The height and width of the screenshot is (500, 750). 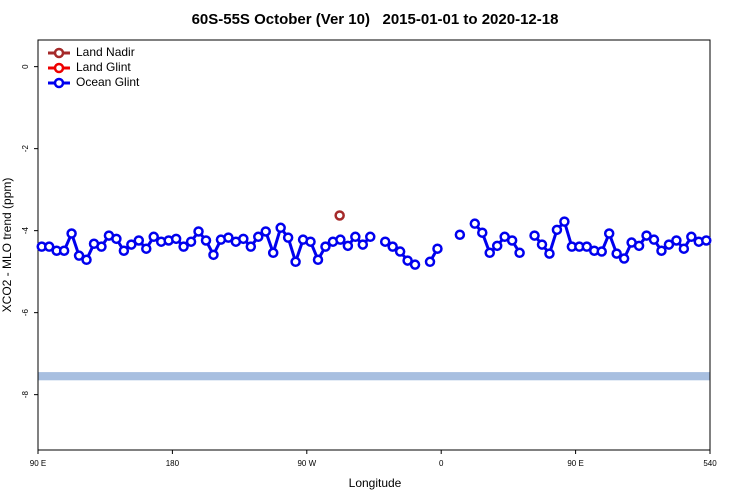 What do you see at coordinates (7, 245) in the screenshot?
I see `y-axis-label: XCO2 - MLO trend (ppm)` at bounding box center [7, 245].